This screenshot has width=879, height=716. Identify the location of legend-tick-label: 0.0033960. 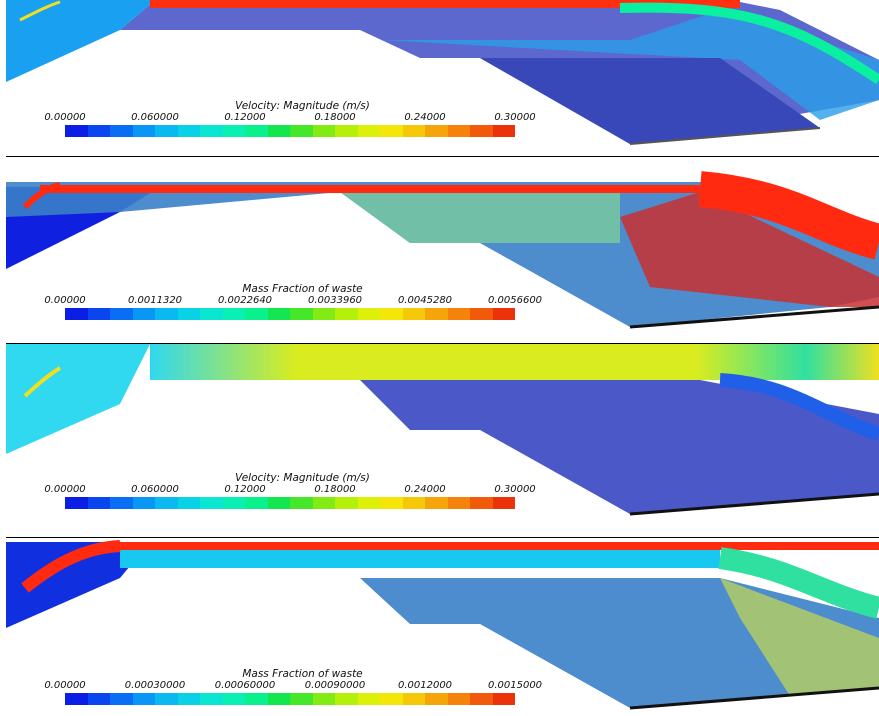
(335, 300).